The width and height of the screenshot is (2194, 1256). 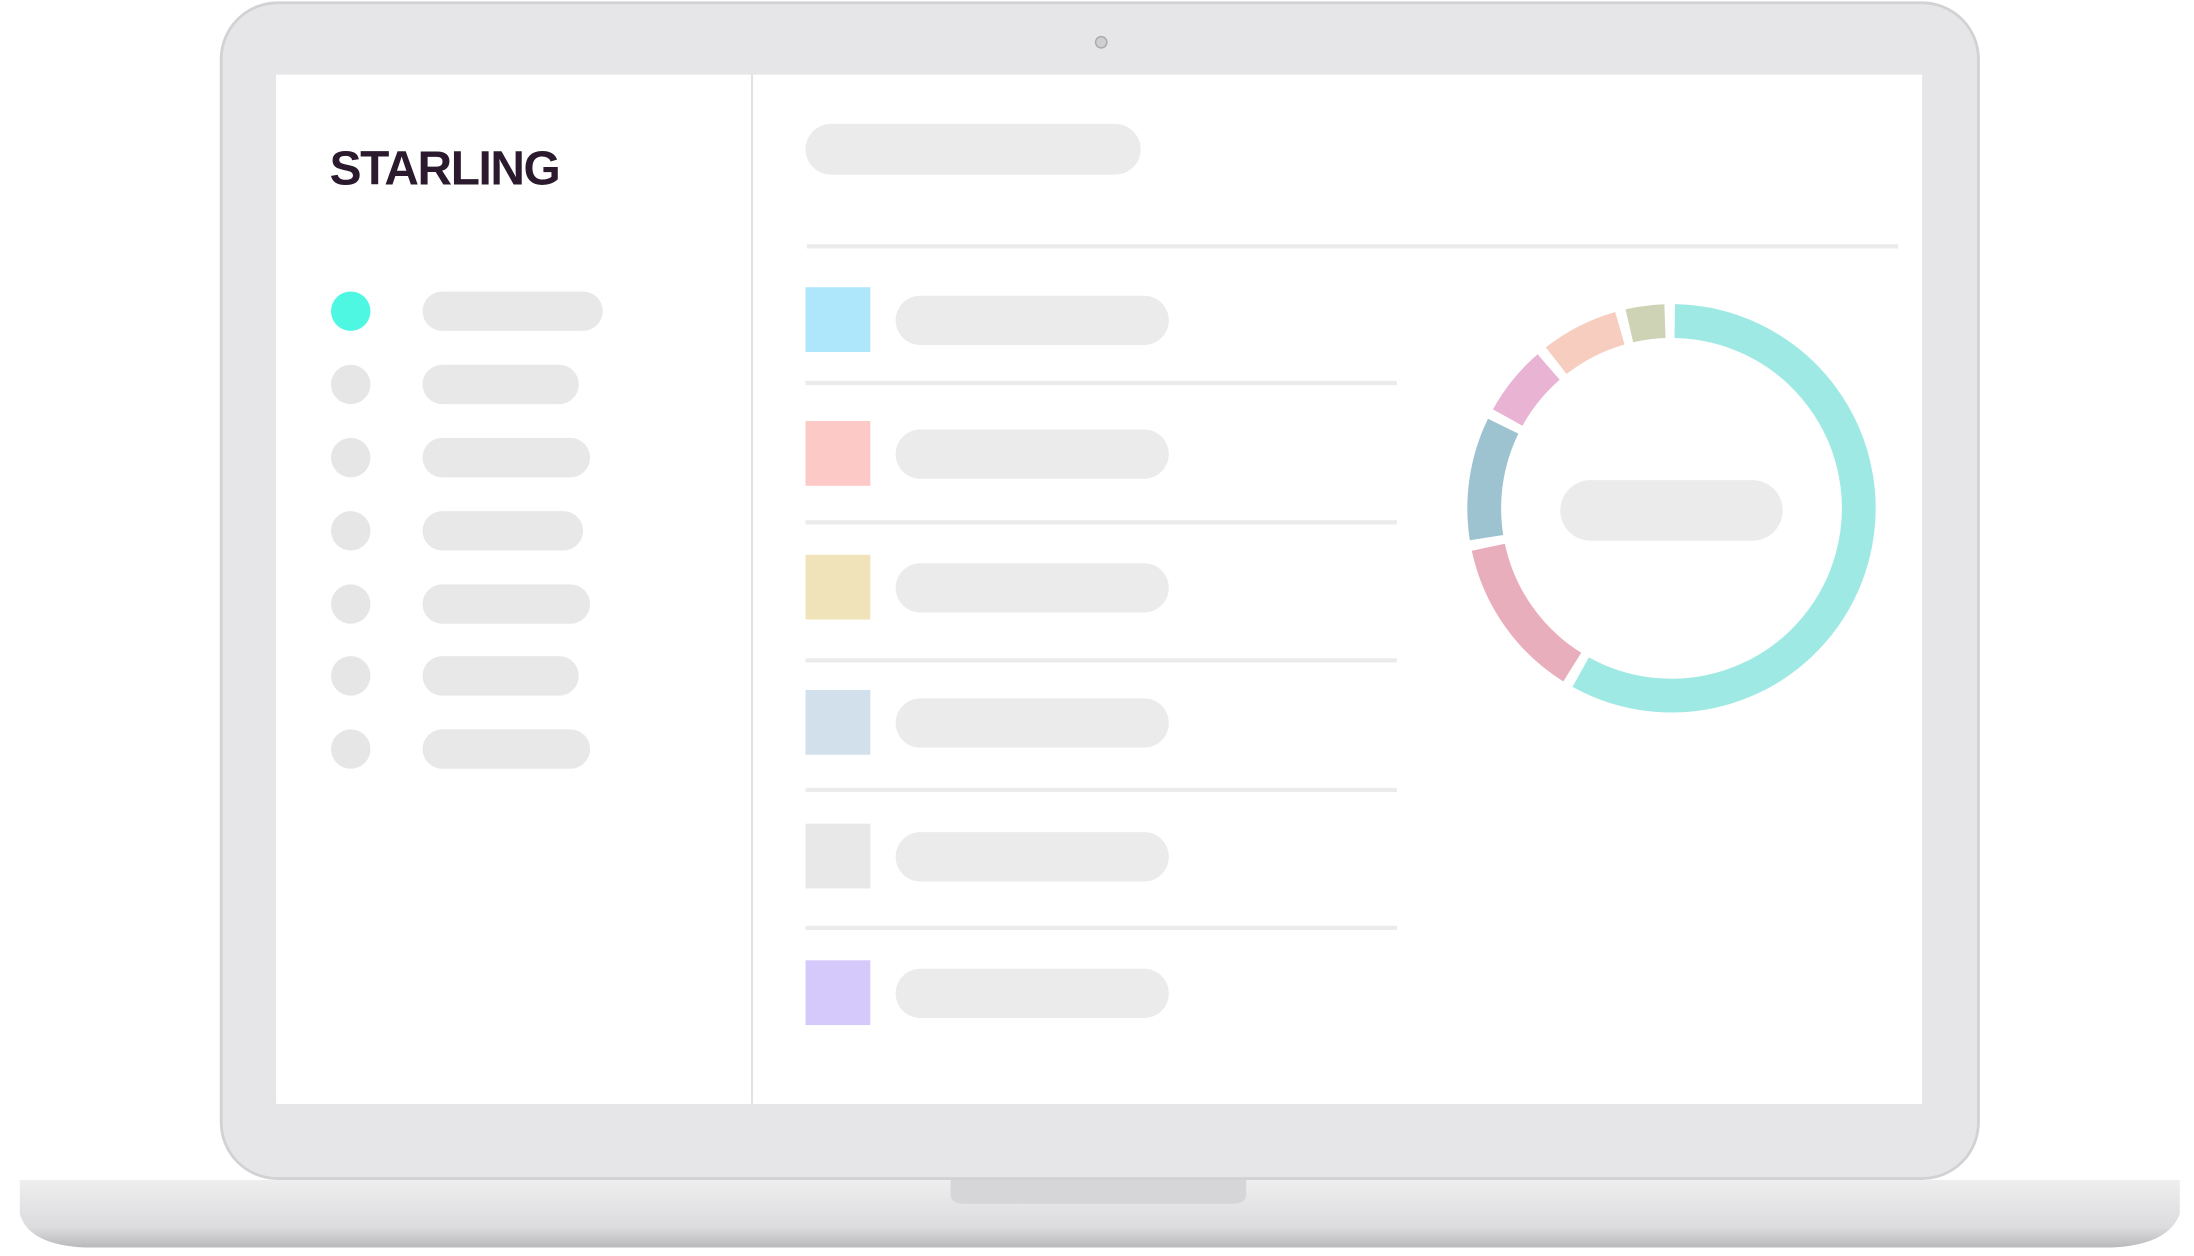 What do you see at coordinates (1098, 1191) in the screenshot?
I see `base-notch` at bounding box center [1098, 1191].